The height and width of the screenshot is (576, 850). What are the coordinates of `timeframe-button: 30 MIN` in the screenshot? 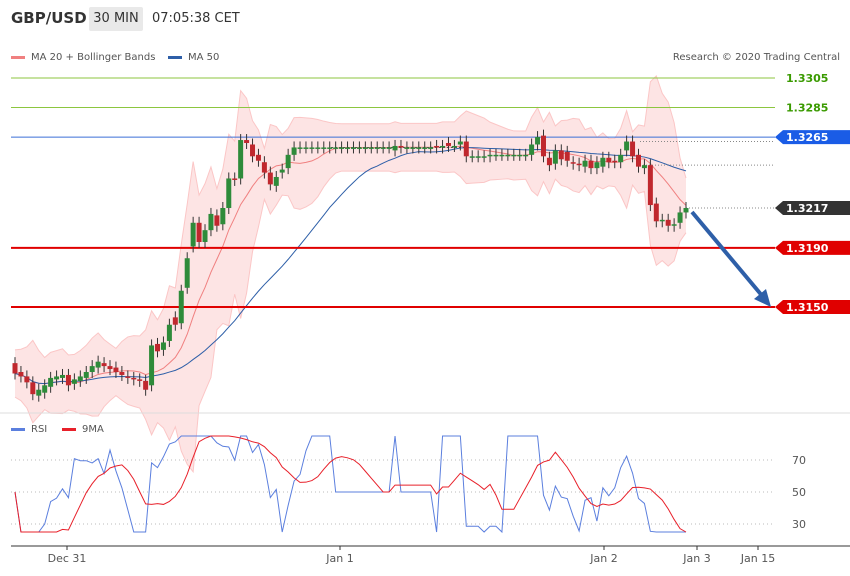 It's located at (116, 19).